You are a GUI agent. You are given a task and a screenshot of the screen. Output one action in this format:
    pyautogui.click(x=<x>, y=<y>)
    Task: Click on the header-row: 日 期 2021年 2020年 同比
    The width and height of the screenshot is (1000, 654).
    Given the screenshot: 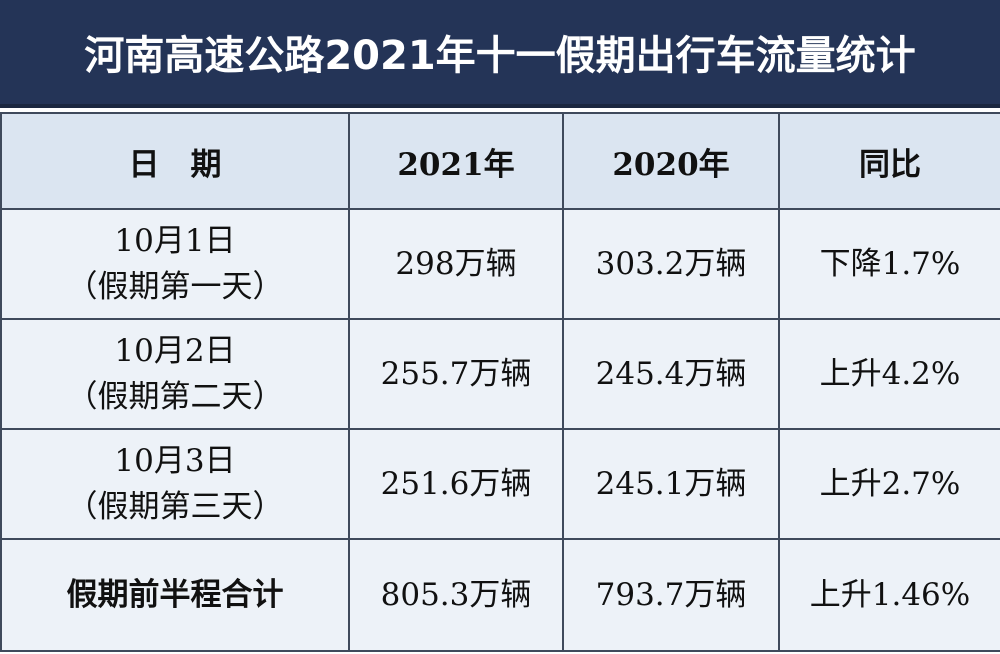 What is the action you would take?
    pyautogui.click(x=500, y=161)
    